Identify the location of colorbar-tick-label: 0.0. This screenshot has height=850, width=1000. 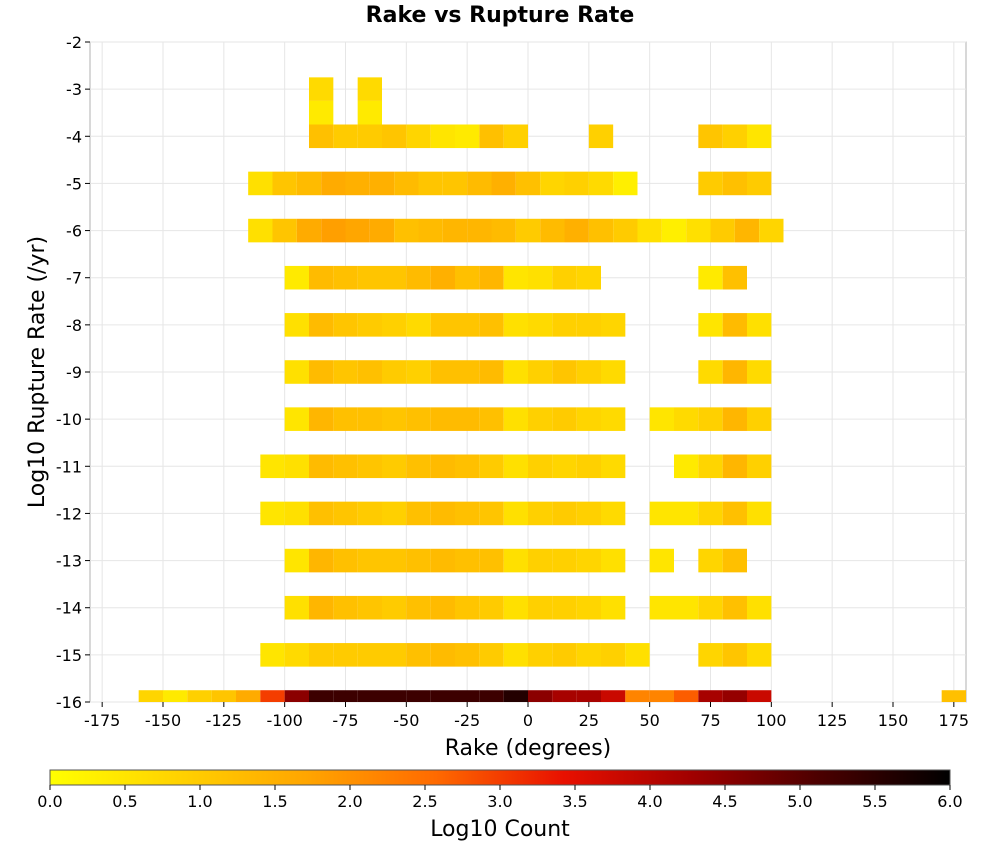
(49, 801).